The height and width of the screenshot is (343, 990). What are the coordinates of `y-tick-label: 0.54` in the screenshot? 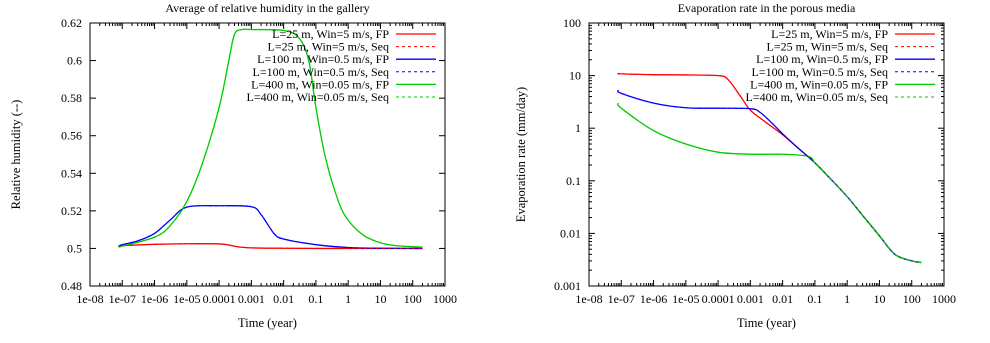 It's located at (71, 173).